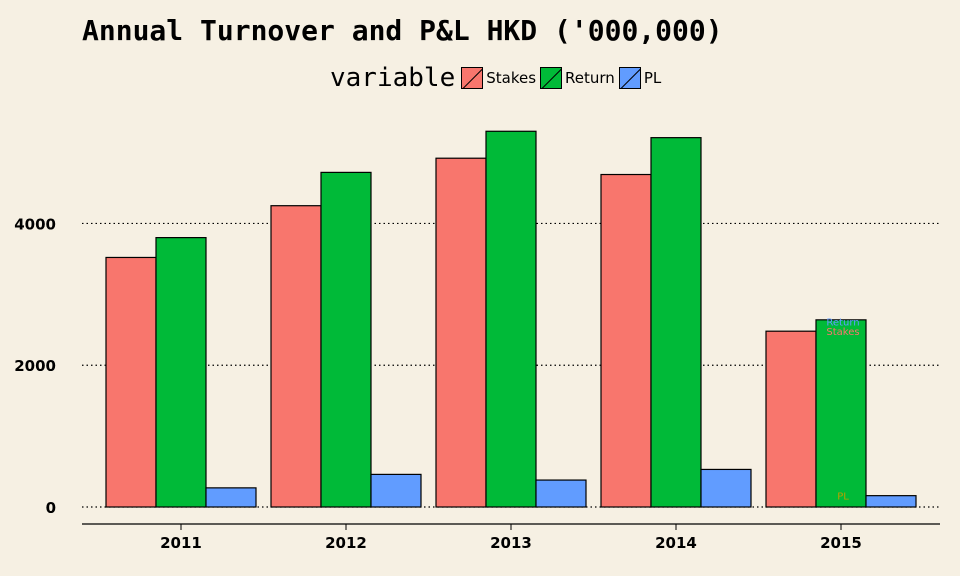  What do you see at coordinates (590, 78) in the screenshot?
I see `legend-label-return: Return` at bounding box center [590, 78].